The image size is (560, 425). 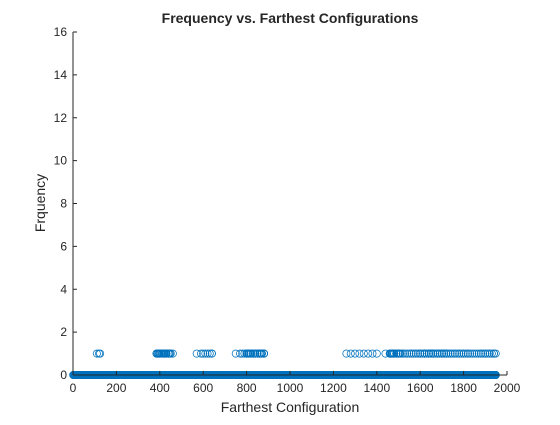 What do you see at coordinates (420, 388) in the screenshot?
I see `x-tick-label: 1600` at bounding box center [420, 388].